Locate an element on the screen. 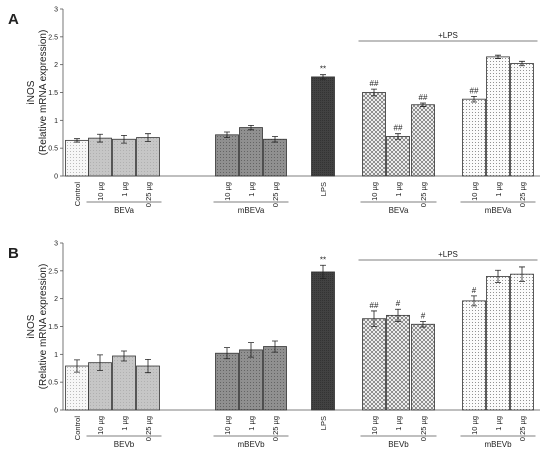 The height and width of the screenshot is (464, 550). panel-label: A is located at coordinates (13, 19).